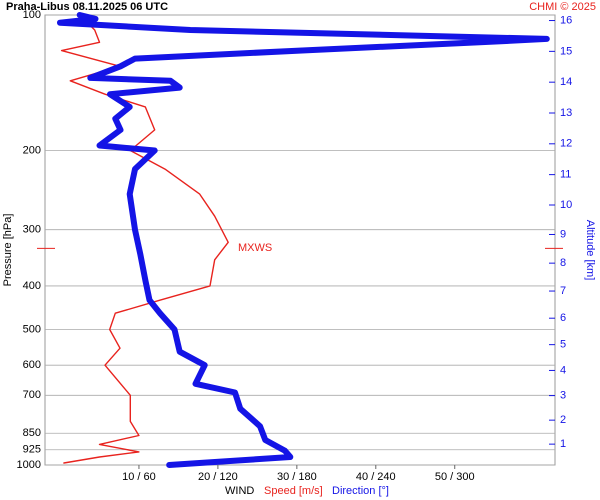 This screenshot has width=600, height=500. I want to click on y2-tick-label: 6, so click(563, 318).